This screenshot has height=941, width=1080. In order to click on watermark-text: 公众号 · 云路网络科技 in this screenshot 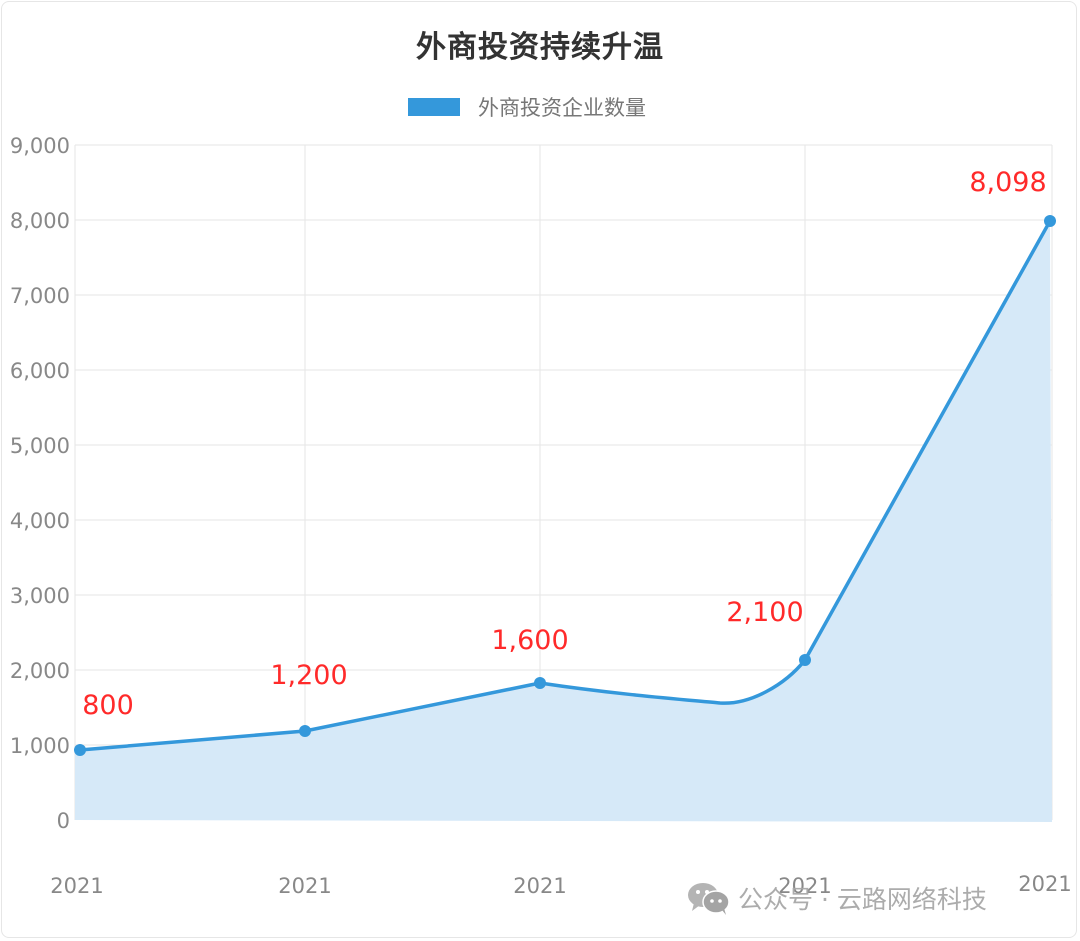, I will do `click(862, 899)`.